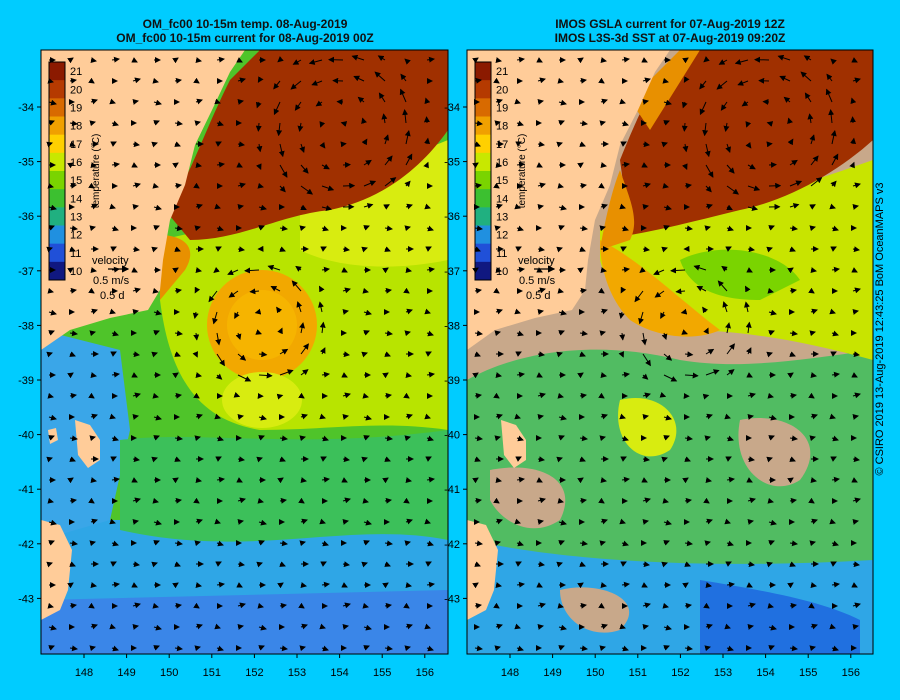  I want to click on right-velocity-scale: 0.5 m/s, so click(537, 281).